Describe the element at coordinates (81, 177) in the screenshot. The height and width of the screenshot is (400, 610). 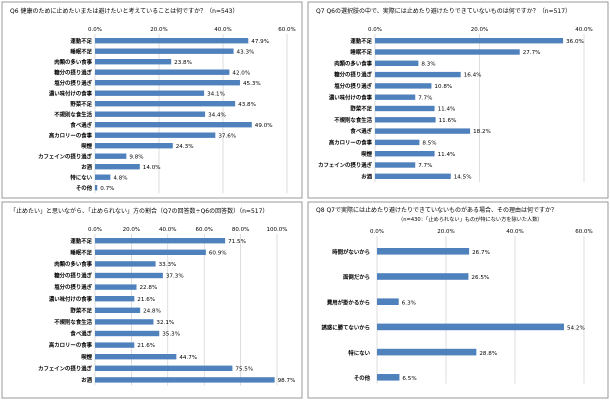
I see `category-label: 特にない` at that location.